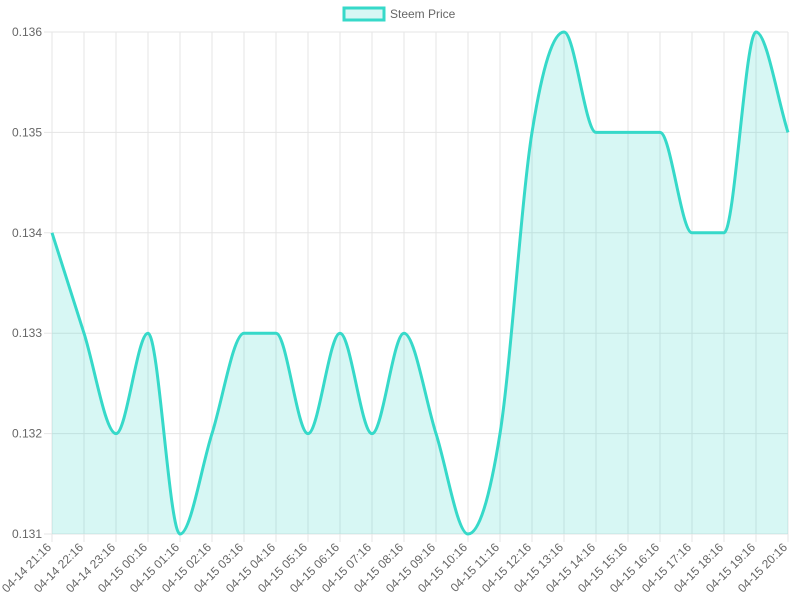  What do you see at coordinates (27, 534) in the screenshot?
I see `y-tick-label: 0.131` at bounding box center [27, 534].